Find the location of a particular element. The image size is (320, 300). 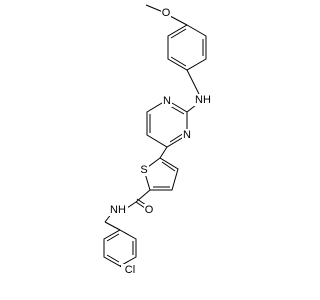

atom-label: Cl is located at coordinates (130, 270).